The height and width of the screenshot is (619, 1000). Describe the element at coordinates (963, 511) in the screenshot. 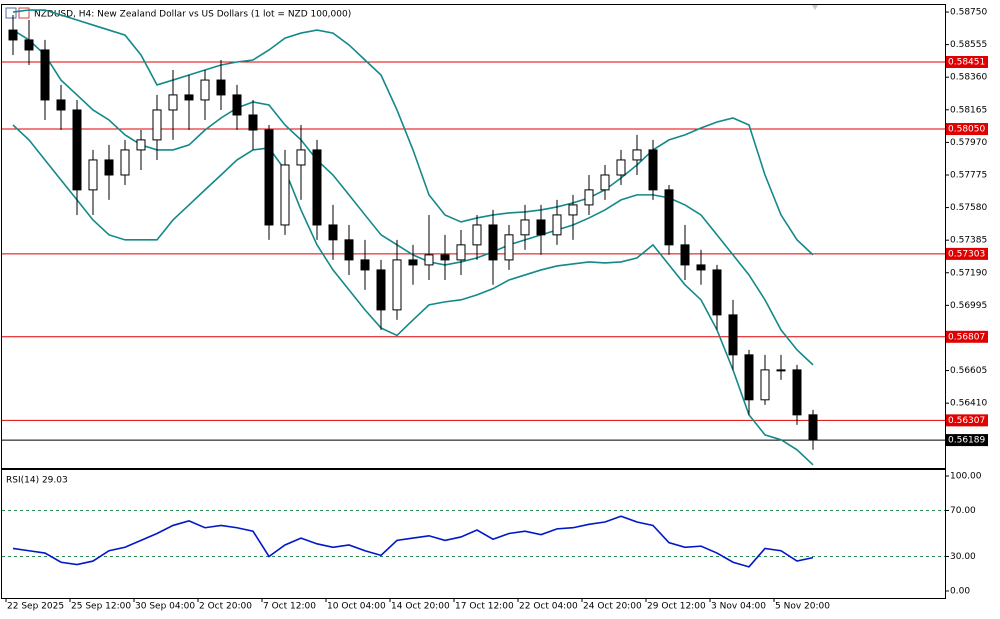

I see `rsi-y-tick-label: 70.00` at that location.